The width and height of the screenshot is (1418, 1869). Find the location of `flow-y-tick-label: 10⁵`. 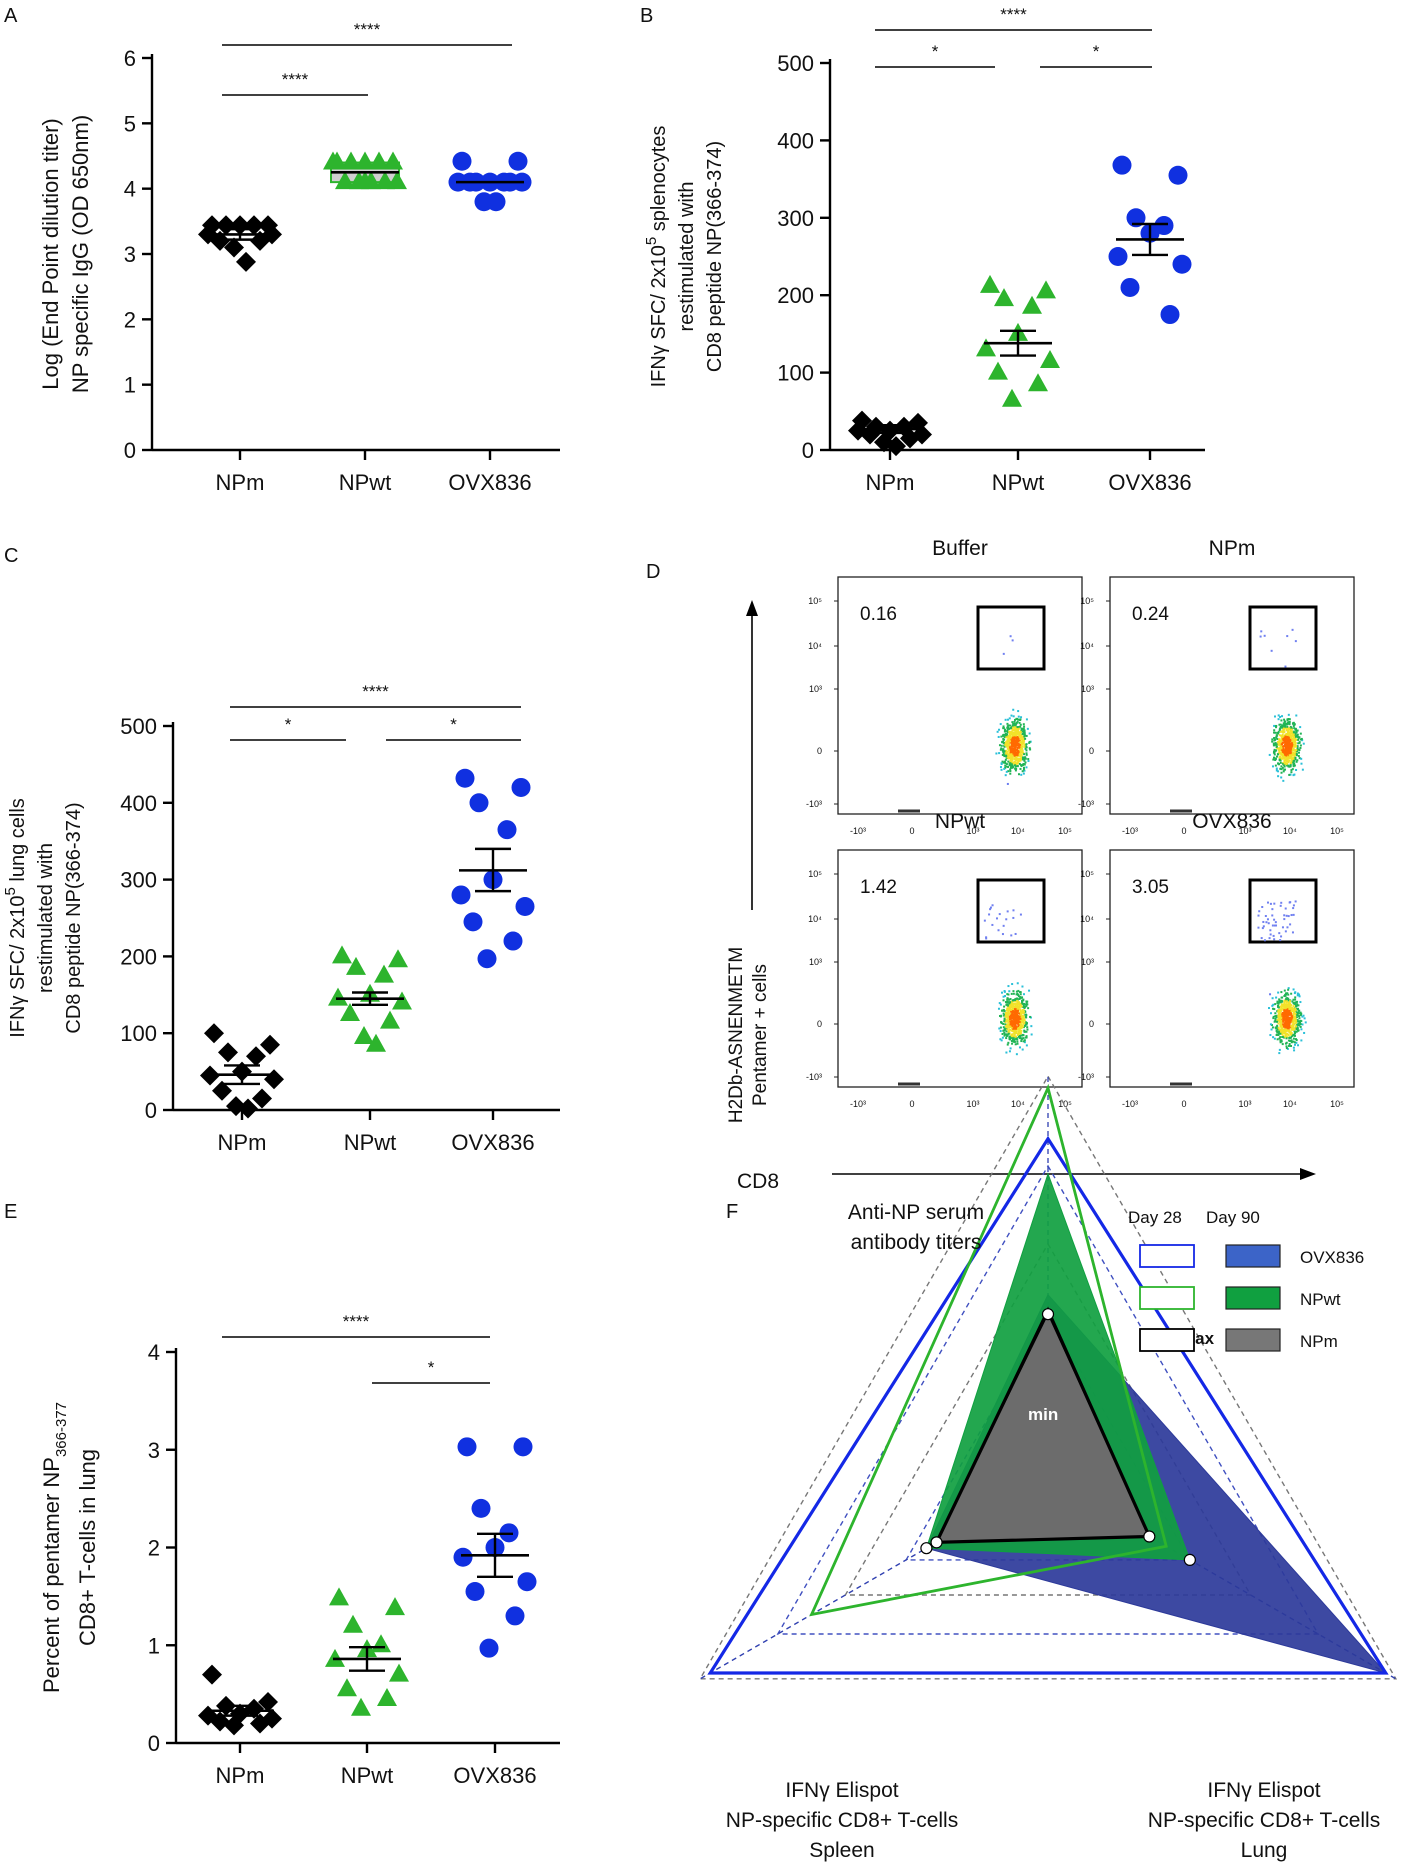

flow-y-tick-label: 10⁵ is located at coordinates (815, 601).